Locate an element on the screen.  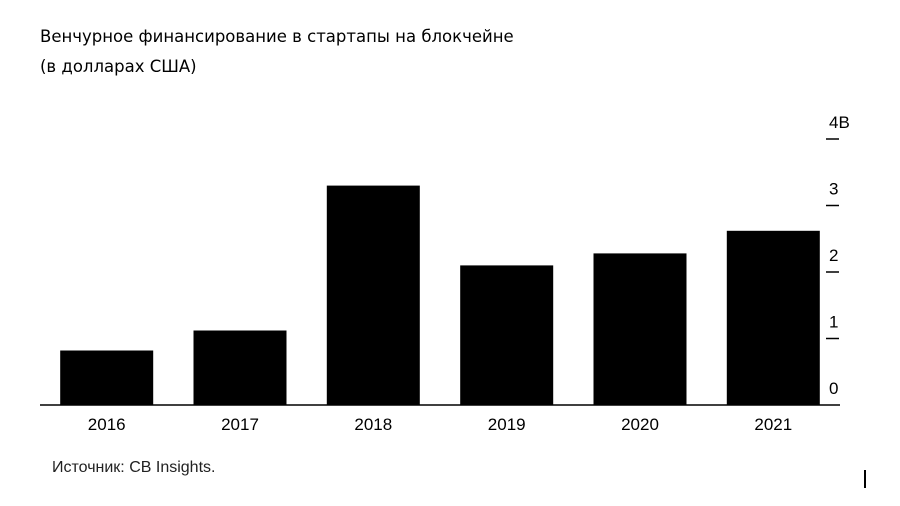
y-tick-label-2: 2 is located at coordinates (833, 255).